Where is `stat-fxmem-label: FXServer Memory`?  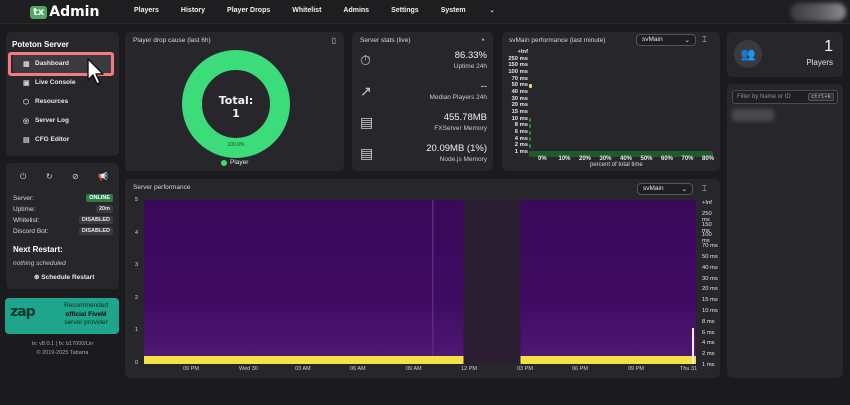
stat-fxmem-label: FXServer Memory is located at coordinates (460, 128).